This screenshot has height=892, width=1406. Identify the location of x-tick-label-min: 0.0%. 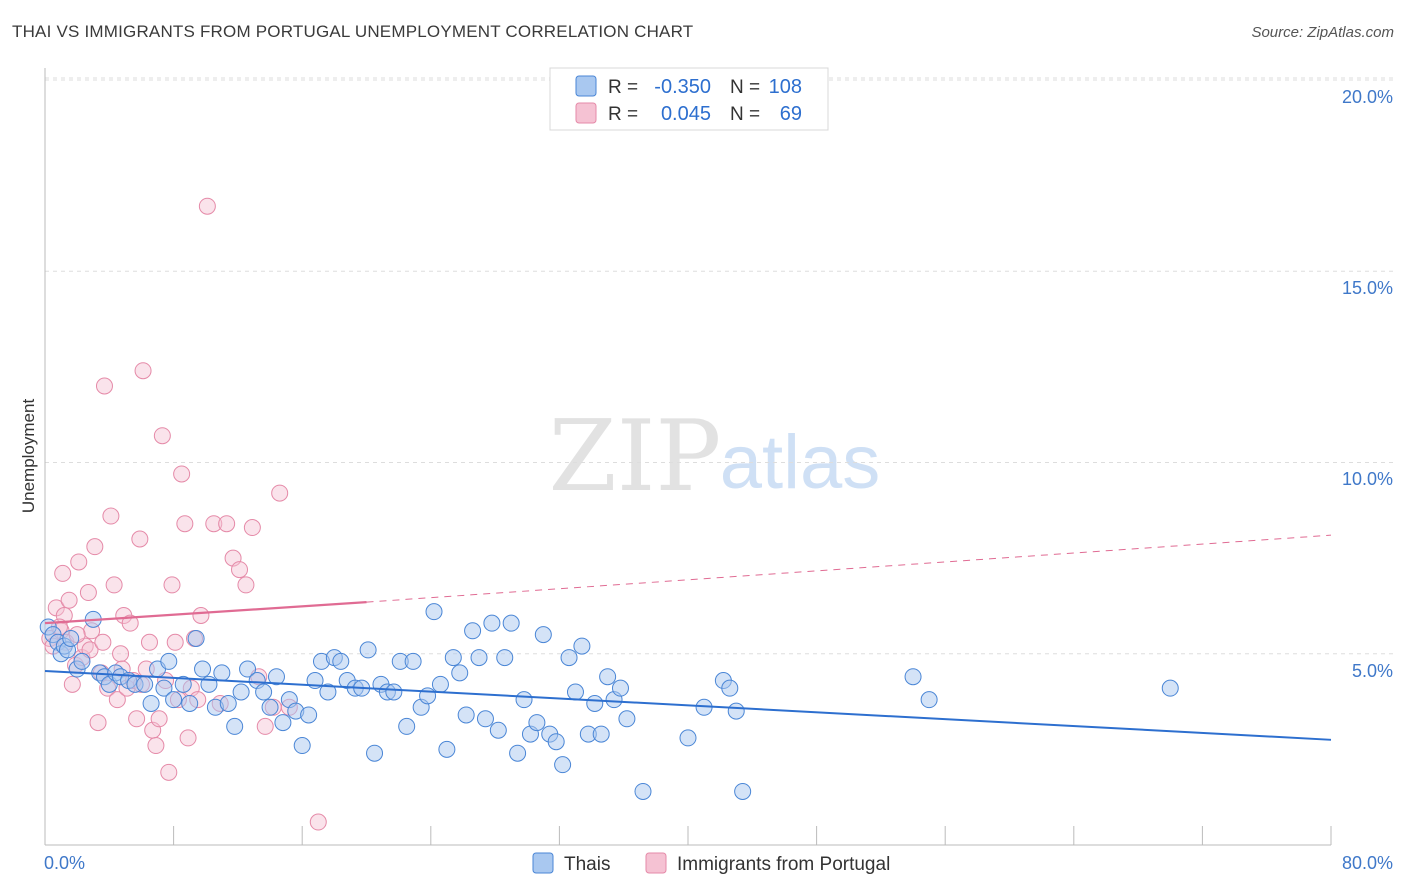
(64, 863).